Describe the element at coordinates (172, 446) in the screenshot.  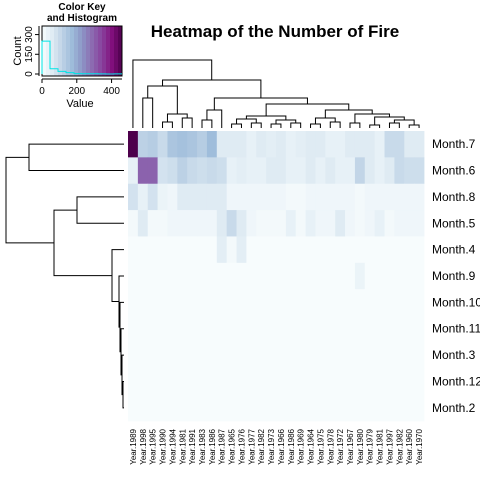
I see `column-label: Year.1994` at that location.